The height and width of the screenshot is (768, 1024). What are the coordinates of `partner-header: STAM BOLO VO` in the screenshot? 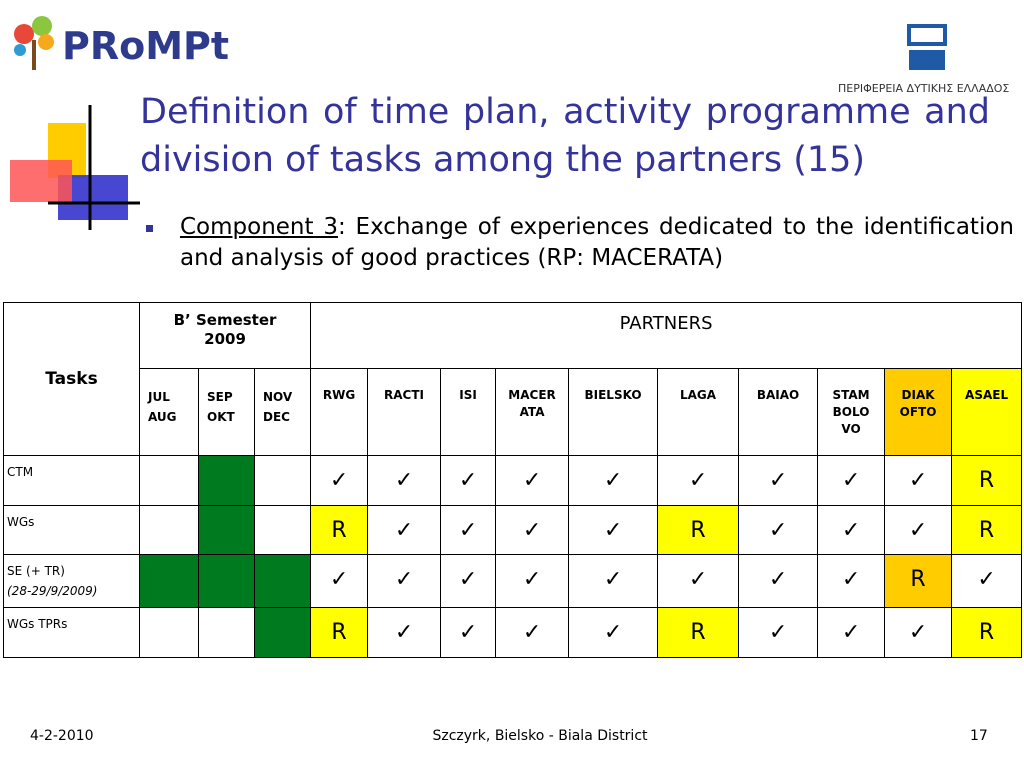 It's located at (851, 412).